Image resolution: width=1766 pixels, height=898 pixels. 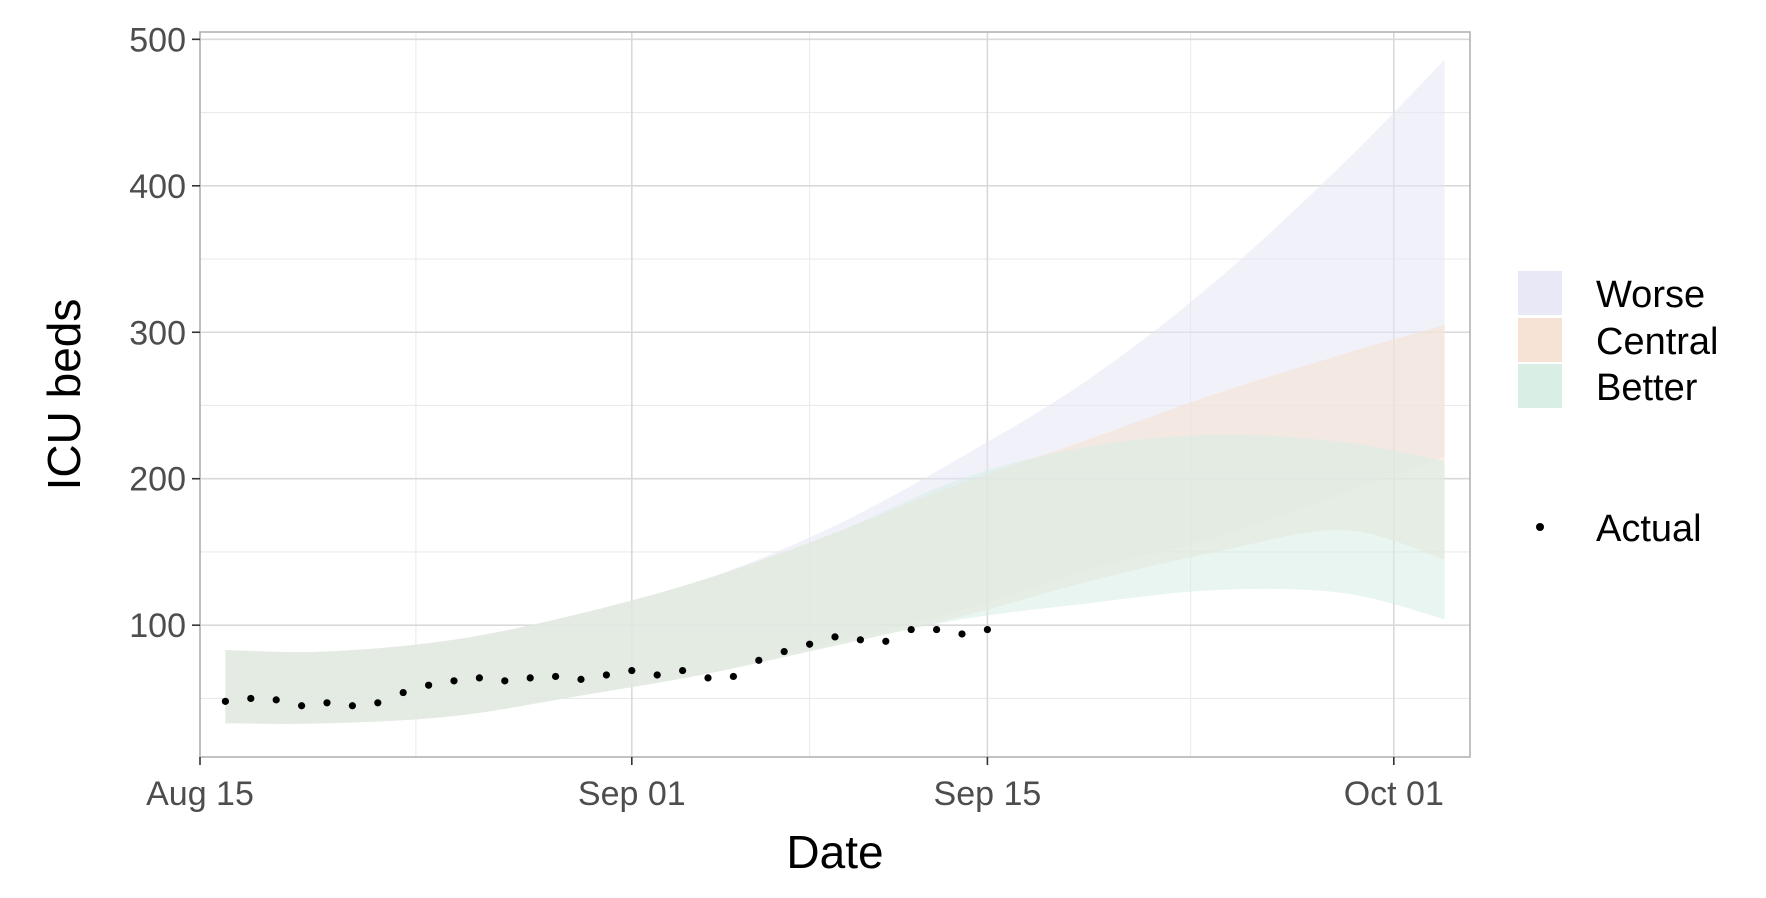 I want to click on x-axis: Aug 15 Sep 01 Sep 15 Oct 01, so click(x=795, y=785).